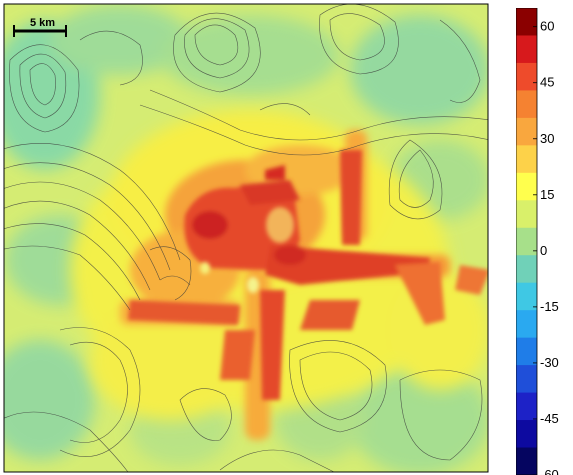 The image size is (573, 475). I want to click on color-scale-bar, so click(526, 241).